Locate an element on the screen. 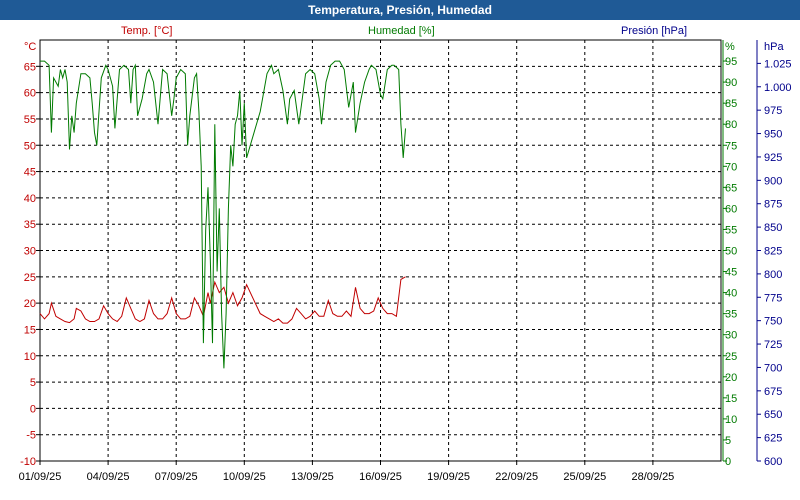 This screenshot has width=800, height=500. temp-tick-label: 25 is located at coordinates (30, 278).